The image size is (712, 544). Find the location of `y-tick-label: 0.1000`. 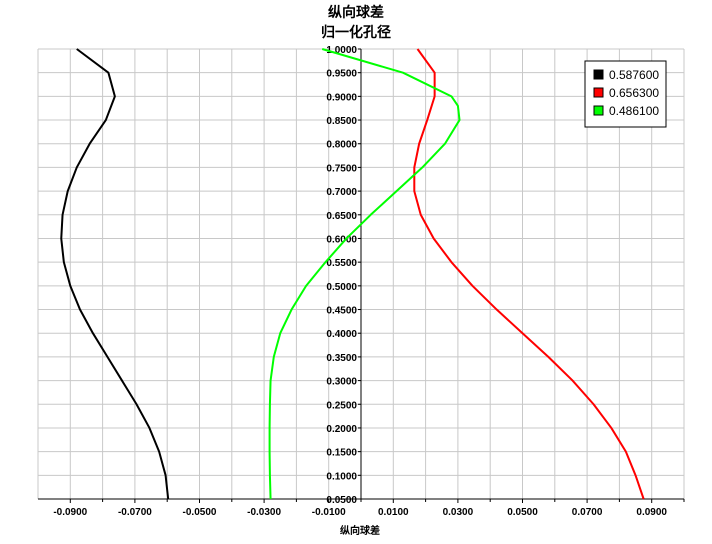

y-tick-label: 0.1000 is located at coordinates (341, 476).